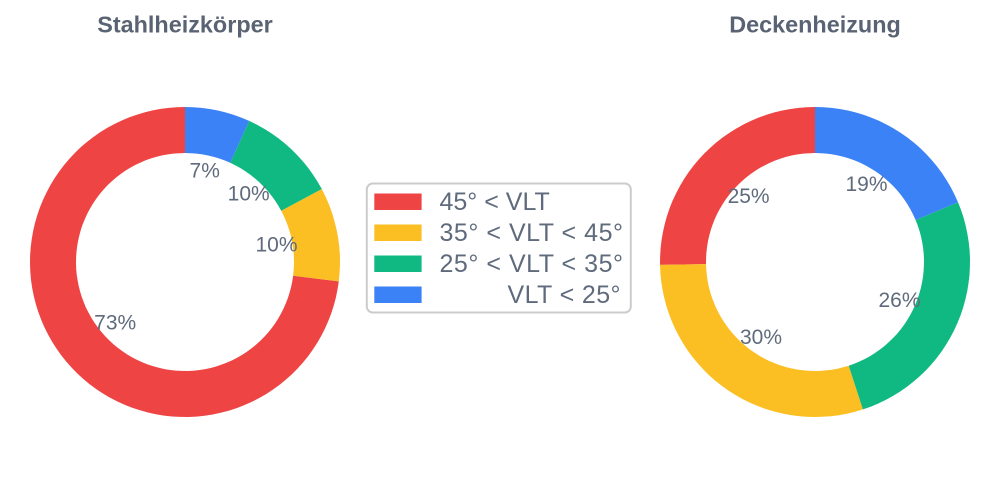 Image resolution: width=1000 pixels, height=500 pixels. What do you see at coordinates (761, 337) in the screenshot?
I see `svg-text: 30%` at bounding box center [761, 337].